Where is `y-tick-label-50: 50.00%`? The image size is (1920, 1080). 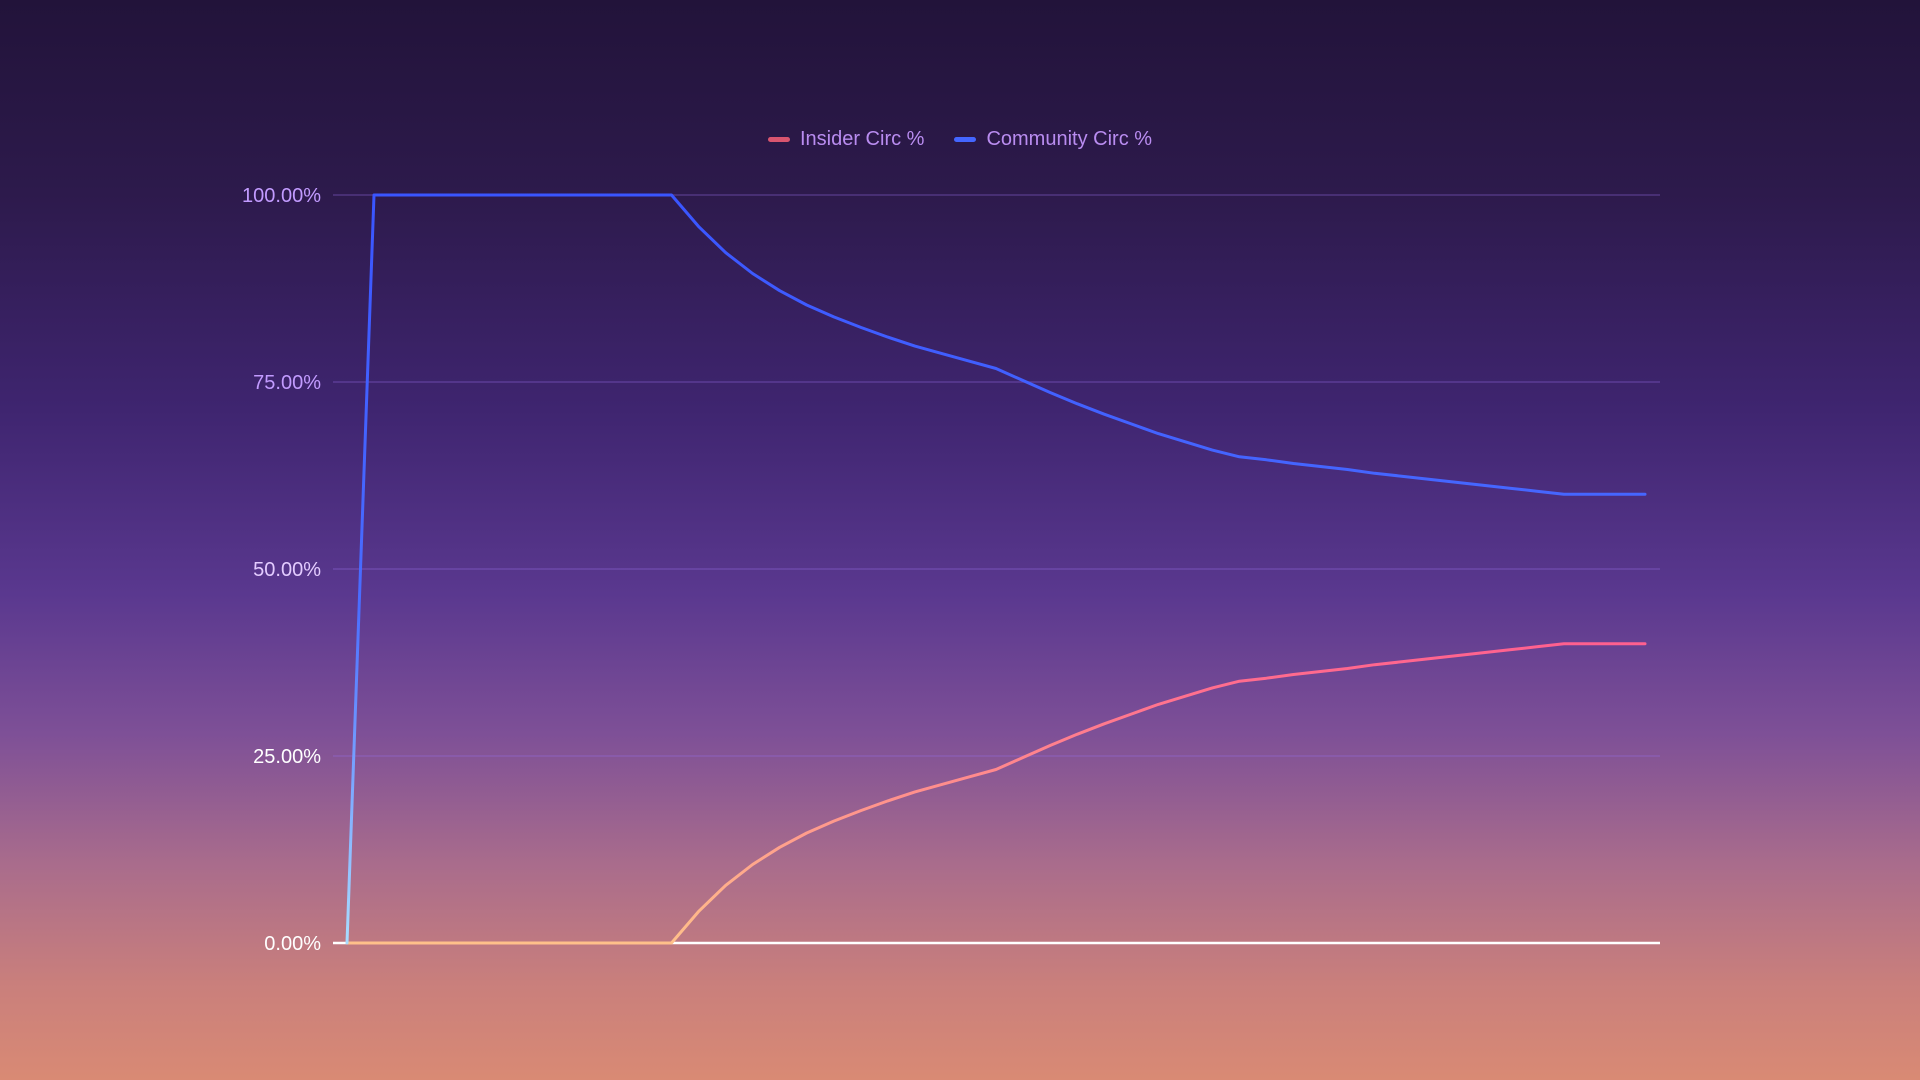
y-tick-label-50: 50.00% is located at coordinates (287, 570).